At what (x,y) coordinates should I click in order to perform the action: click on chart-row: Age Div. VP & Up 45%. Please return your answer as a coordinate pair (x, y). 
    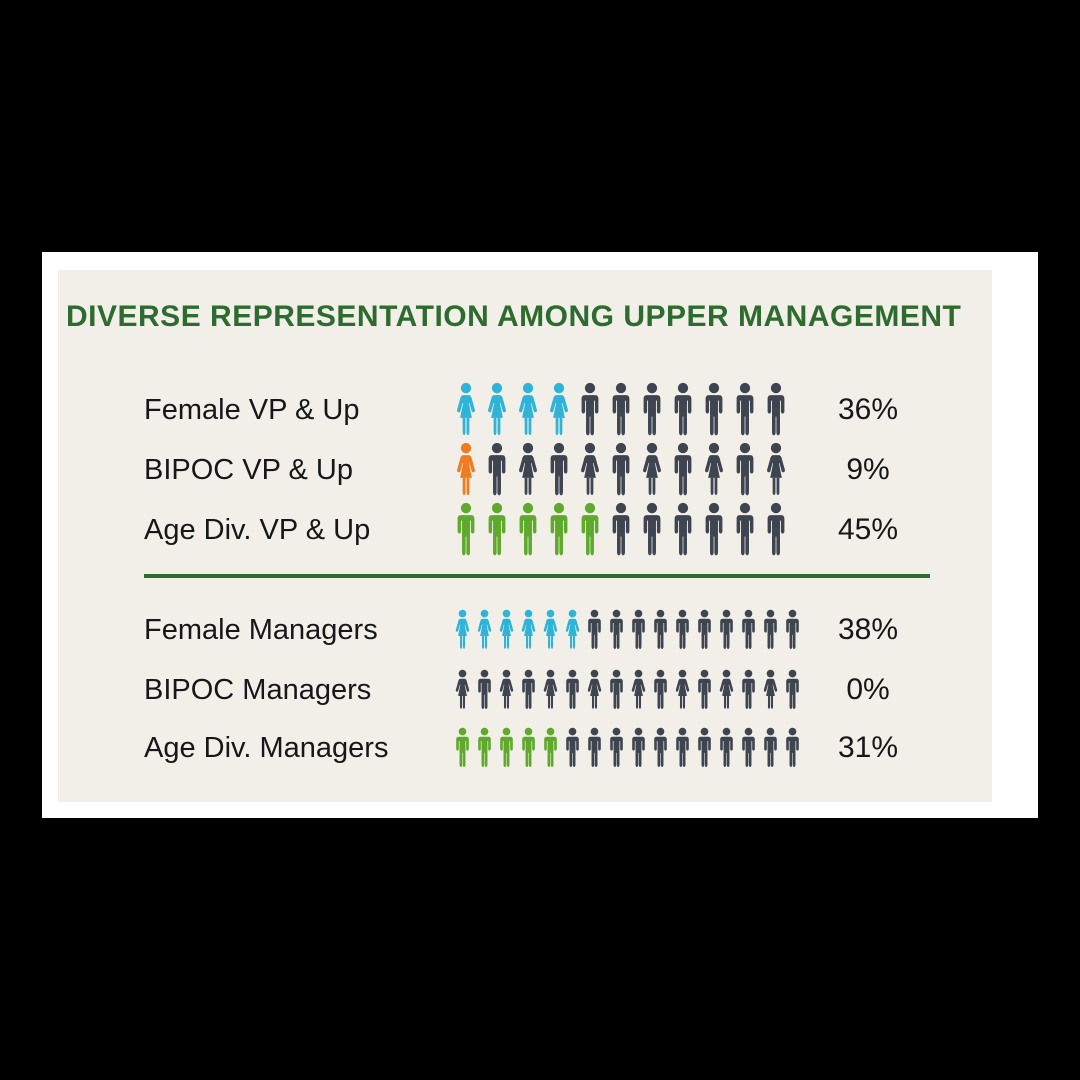
    Looking at the image, I should click on (564, 530).